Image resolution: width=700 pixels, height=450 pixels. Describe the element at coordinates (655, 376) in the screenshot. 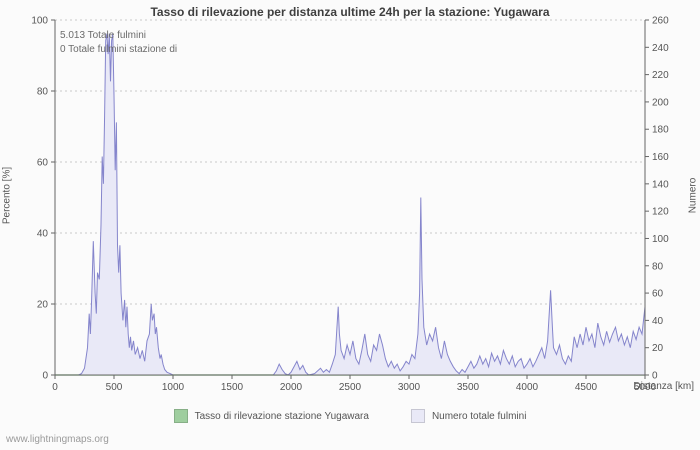

I see `tick-label-right: 0` at that location.